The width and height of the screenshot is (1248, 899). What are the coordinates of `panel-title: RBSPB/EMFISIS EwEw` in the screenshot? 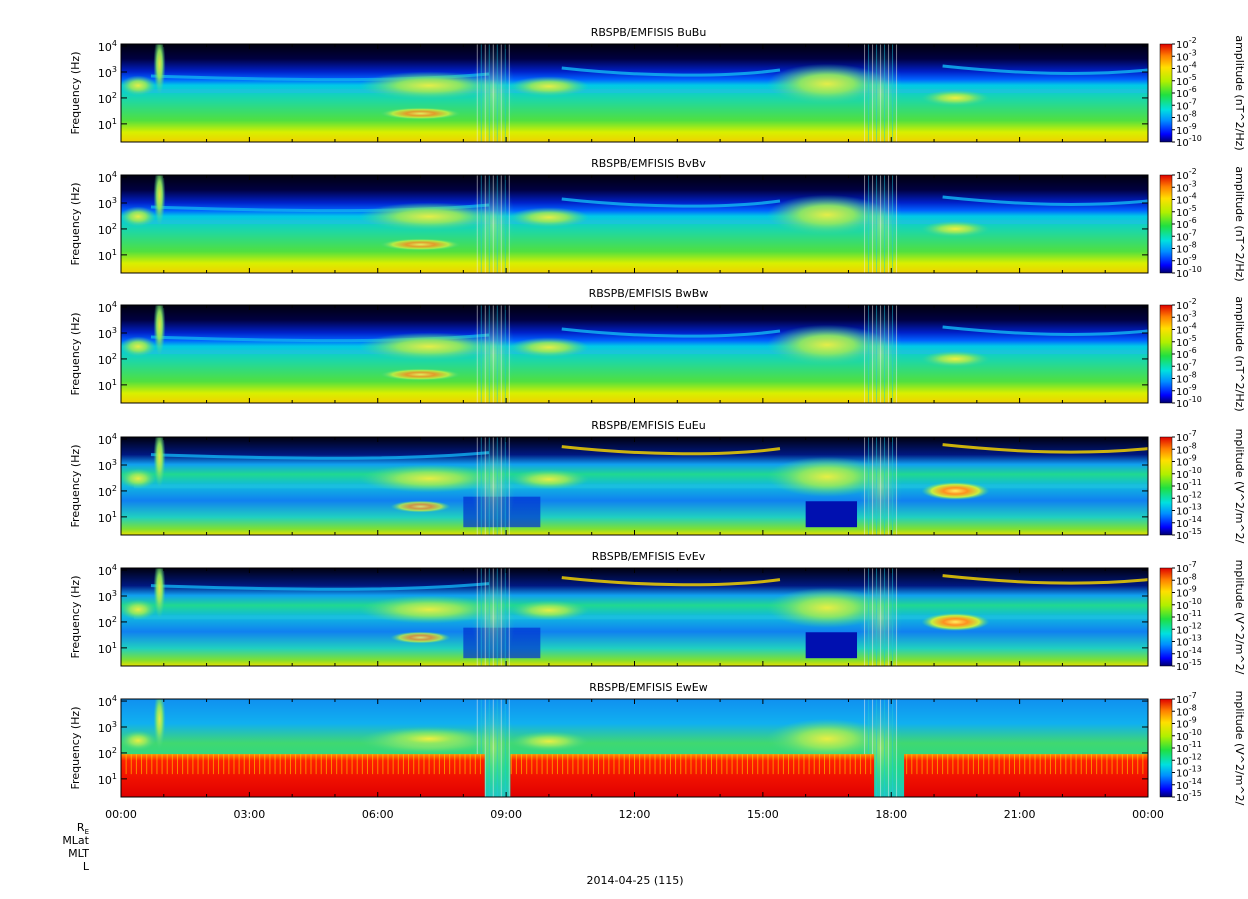 It's located at (648, 687).